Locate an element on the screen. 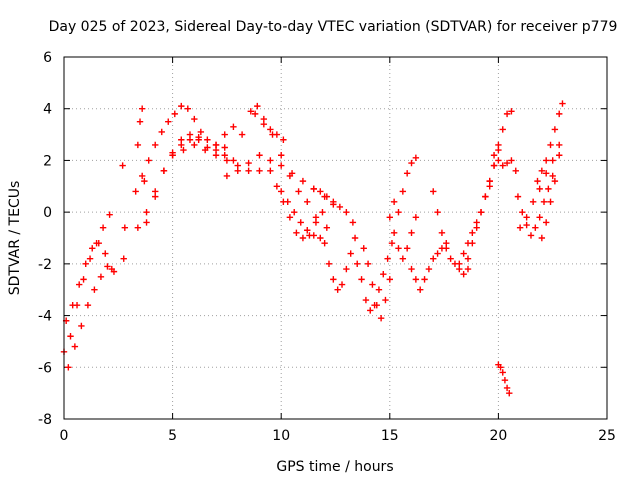 The image size is (640, 480). y-tick-label: -2 is located at coordinates (45, 265).